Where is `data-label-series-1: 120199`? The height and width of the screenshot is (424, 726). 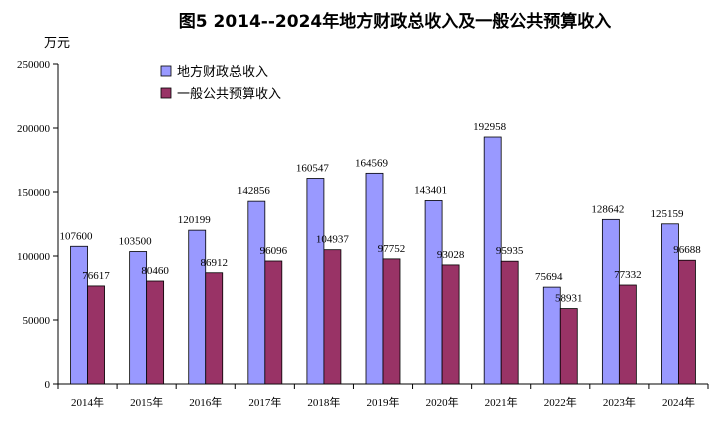 data-label-series-1: 120199 is located at coordinates (195, 220).